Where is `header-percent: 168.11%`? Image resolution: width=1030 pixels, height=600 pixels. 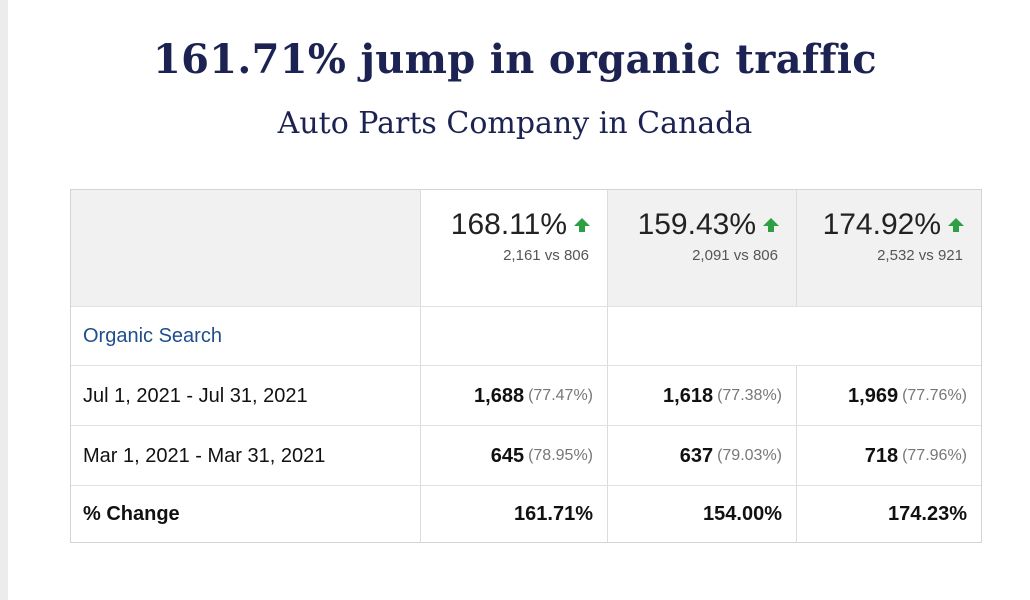
header-percent: 168.11% is located at coordinates (508, 224).